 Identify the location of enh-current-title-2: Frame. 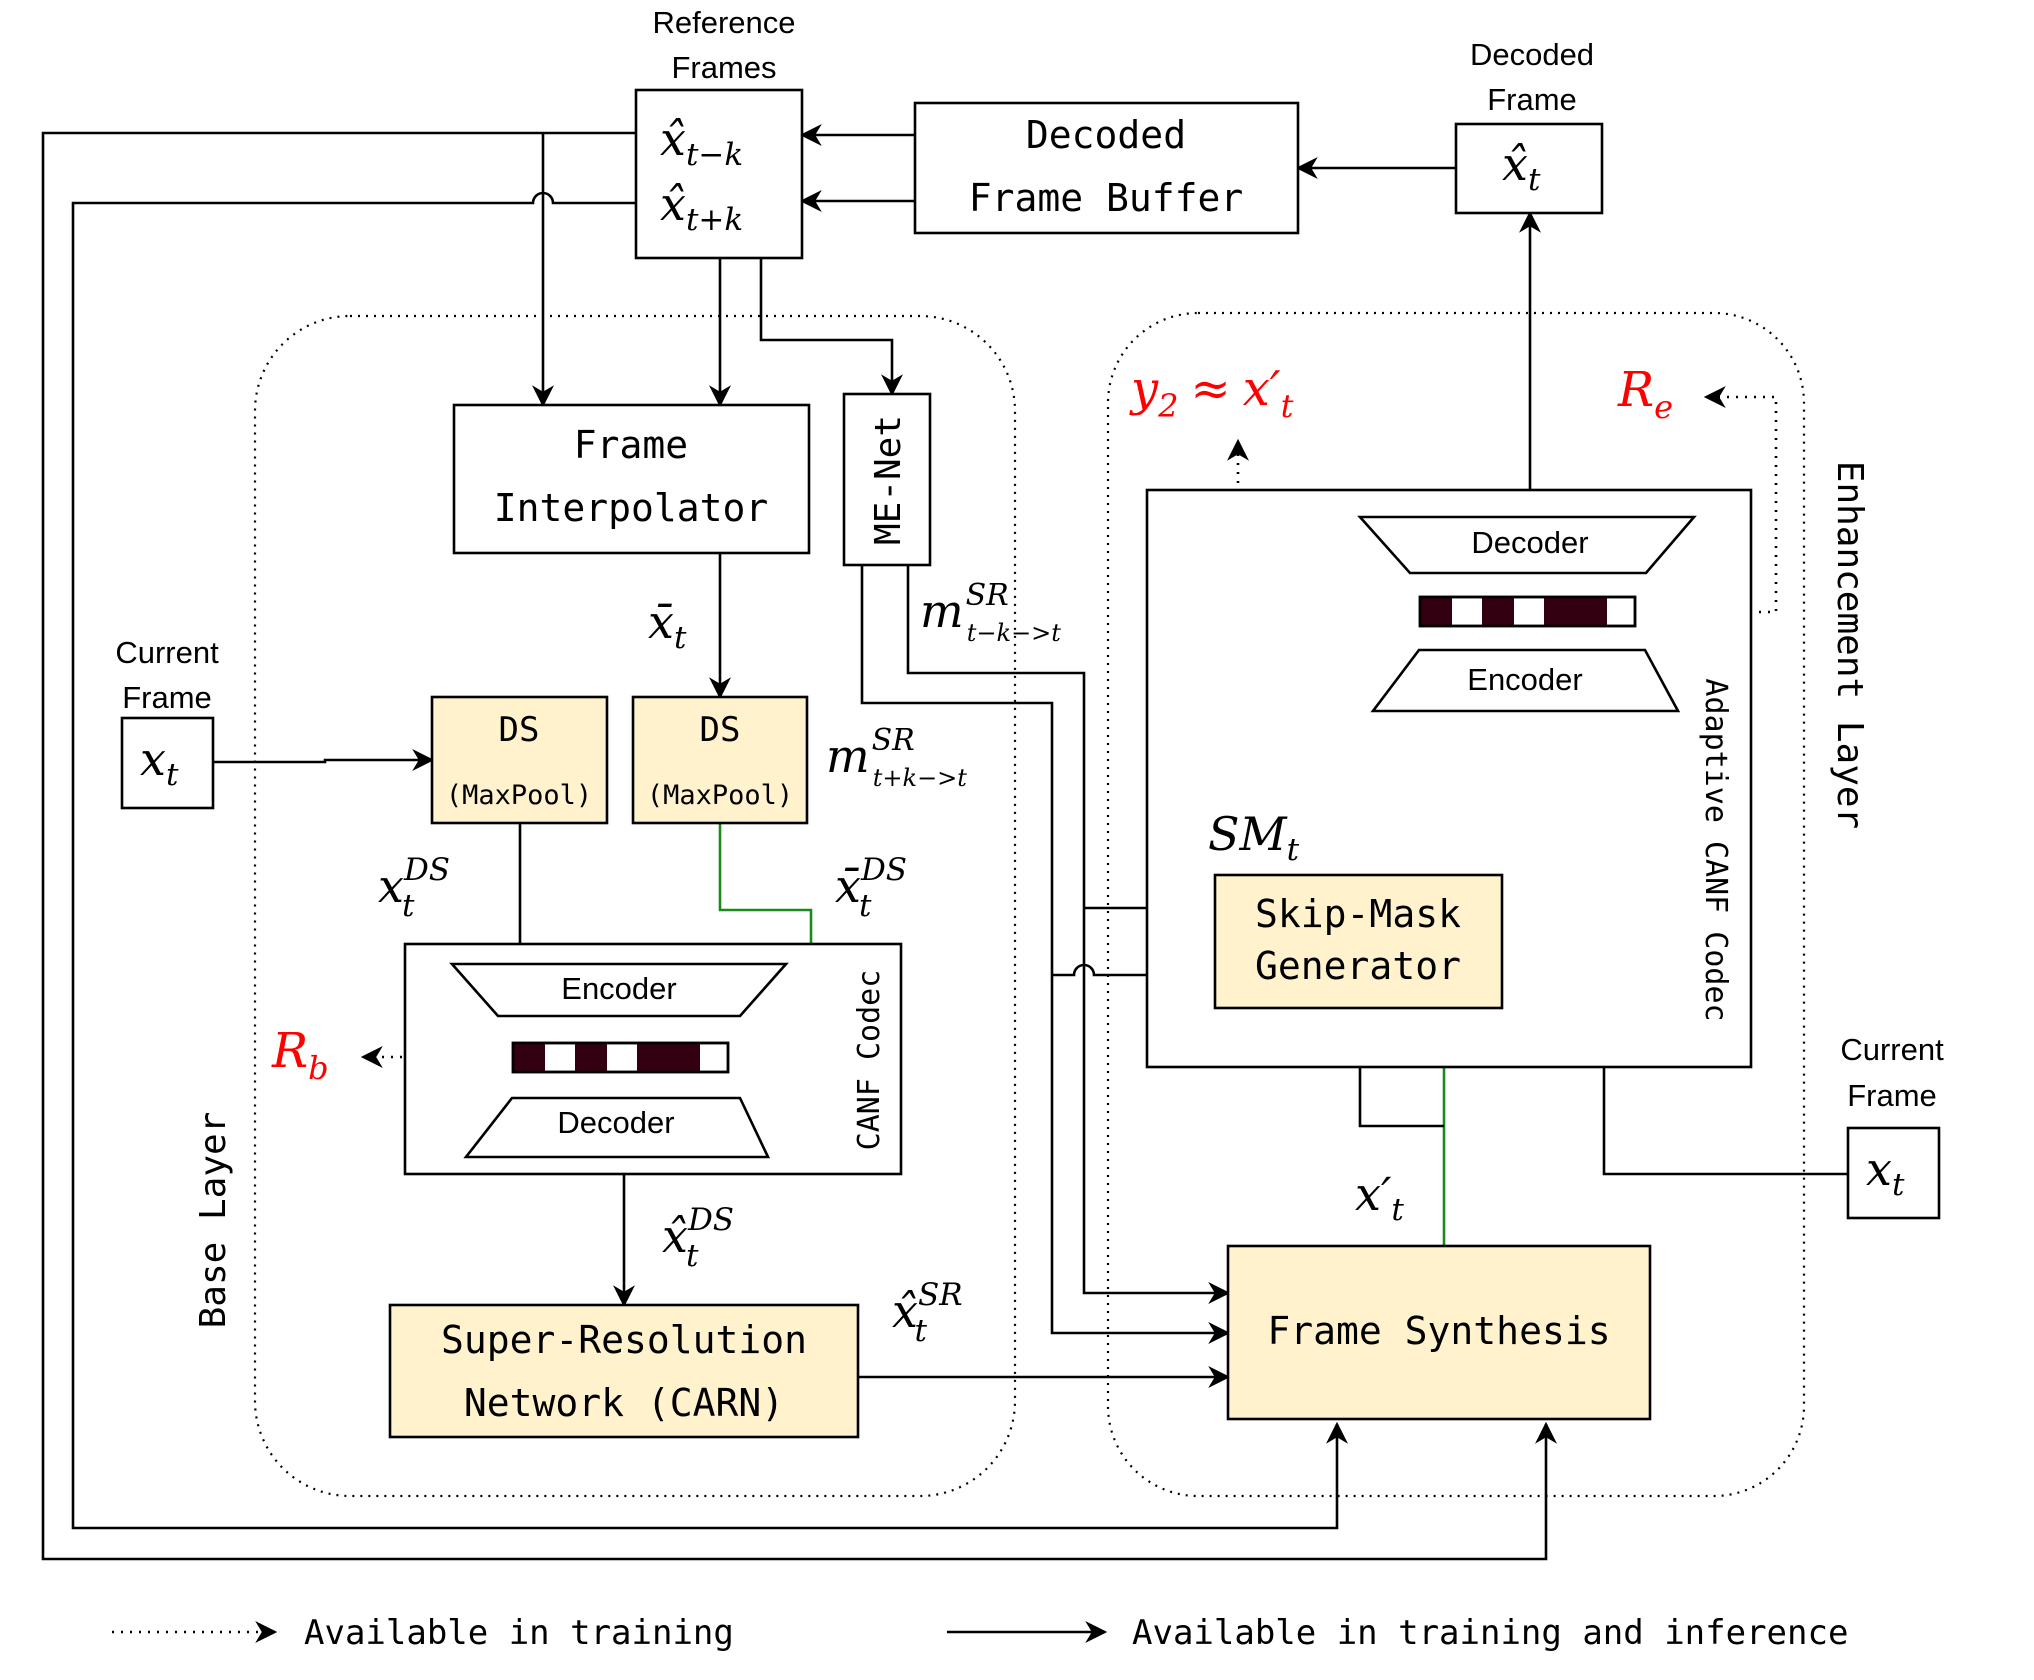
(1892, 1095).